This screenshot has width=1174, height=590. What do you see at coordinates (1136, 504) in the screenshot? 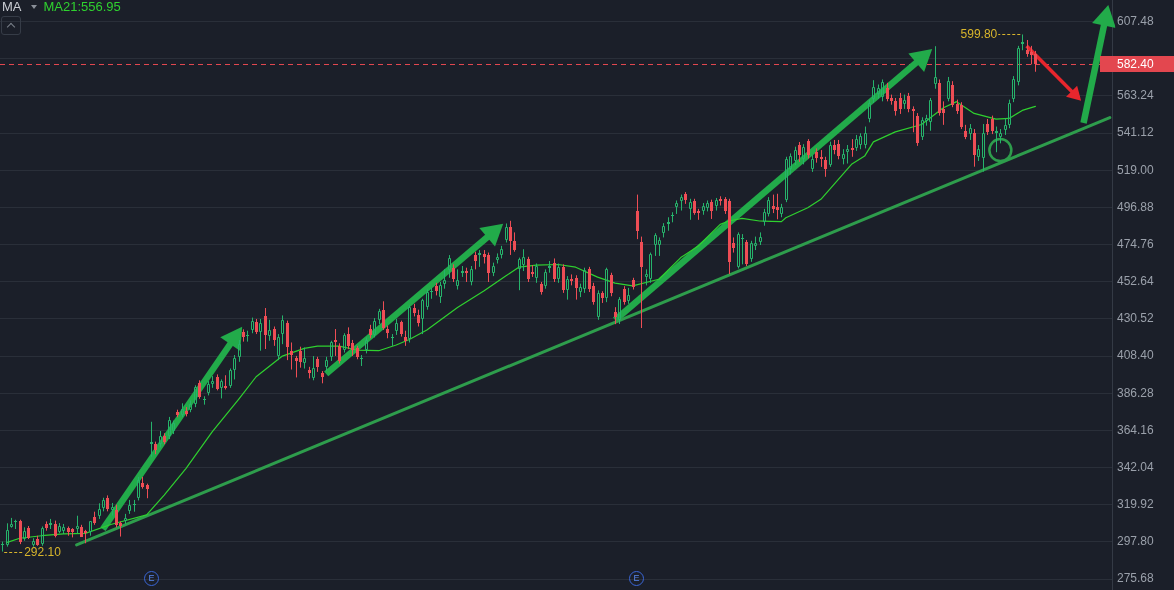
I see `y-tick-label: 319.92` at bounding box center [1136, 504].